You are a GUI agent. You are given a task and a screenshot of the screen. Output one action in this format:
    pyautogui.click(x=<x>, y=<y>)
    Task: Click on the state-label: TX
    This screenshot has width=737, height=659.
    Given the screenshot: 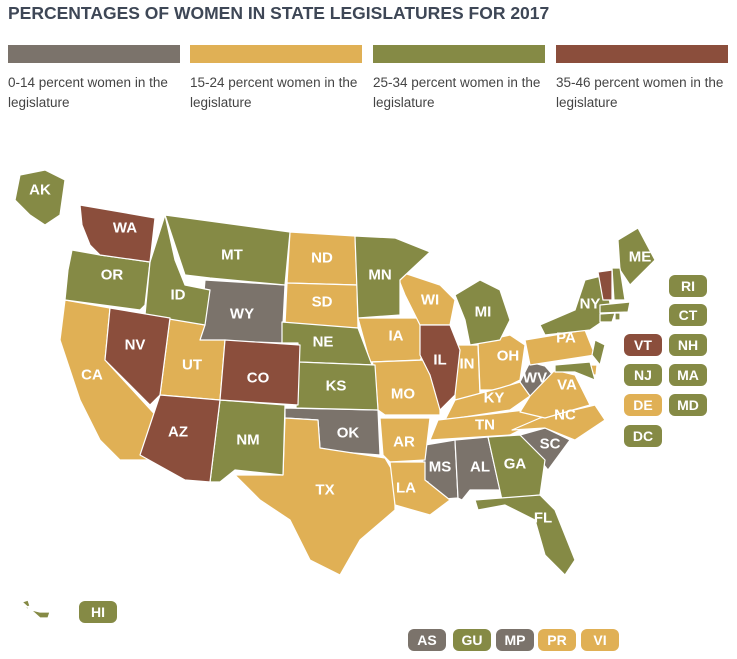 What is the action you would take?
    pyautogui.click(x=324, y=490)
    